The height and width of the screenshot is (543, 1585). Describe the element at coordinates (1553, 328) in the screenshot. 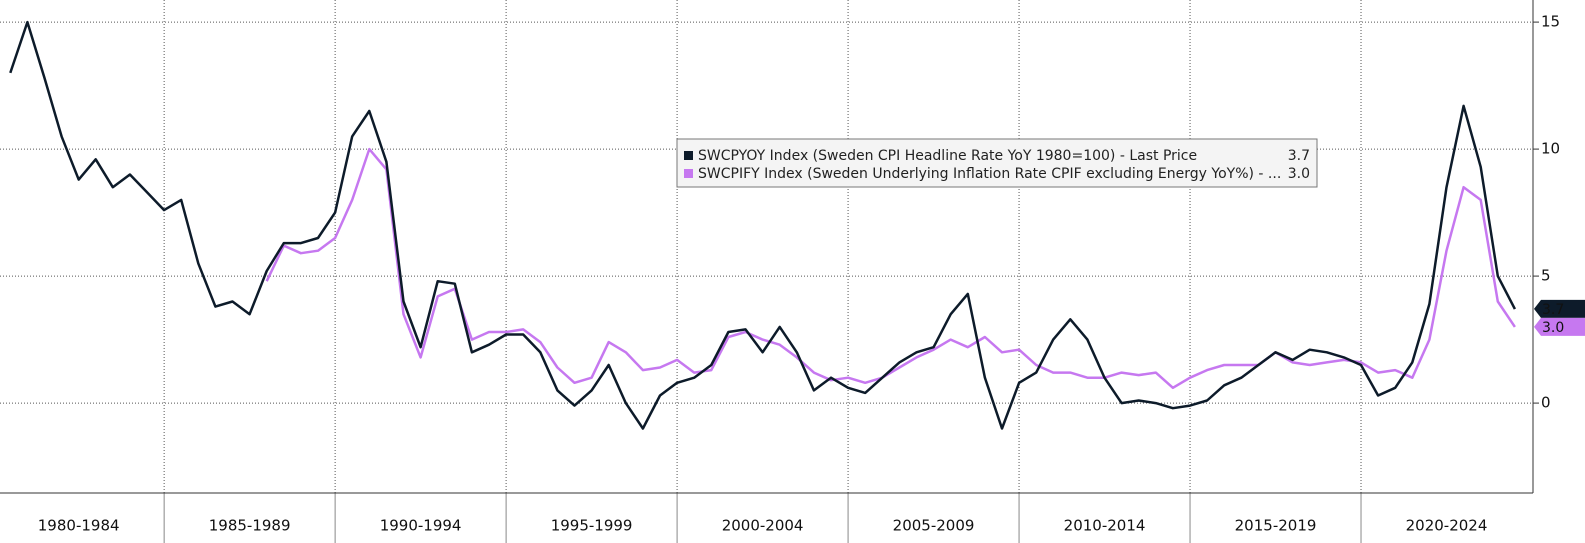

I see `last-value-label: 3.0` at that location.